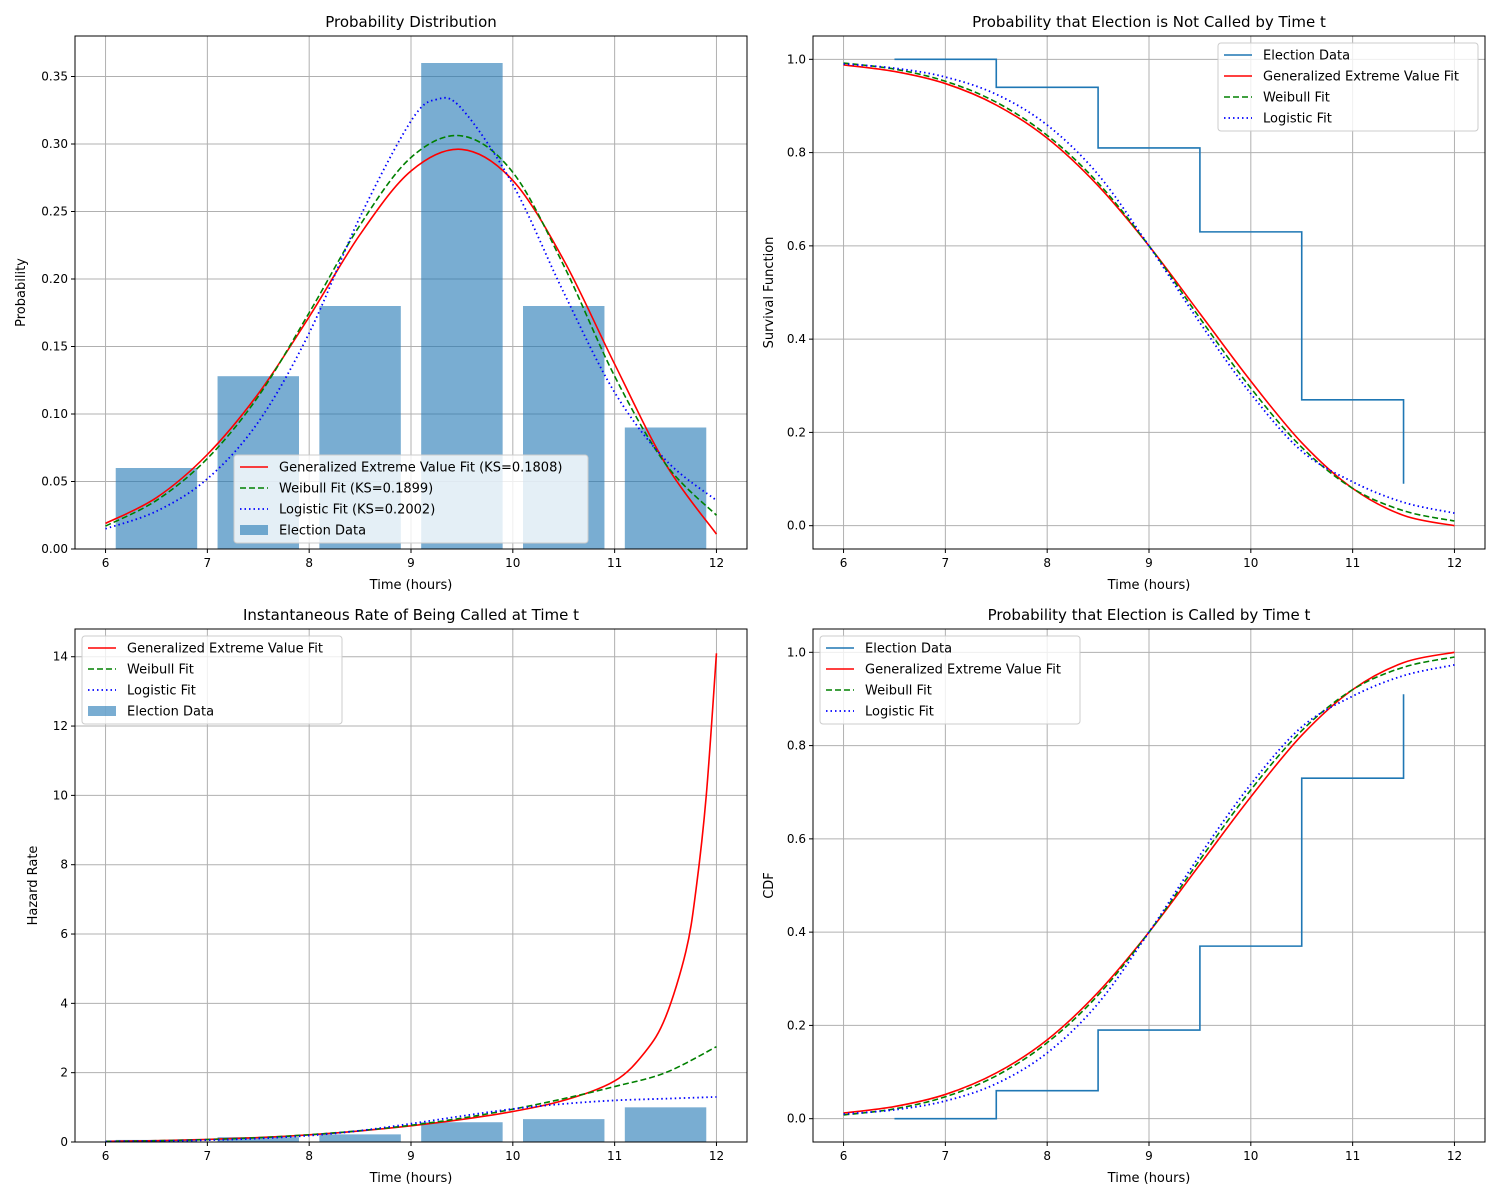 The height and width of the screenshot is (1200, 1500). I want to click on y-tick-label: 2, so click(64, 1073).